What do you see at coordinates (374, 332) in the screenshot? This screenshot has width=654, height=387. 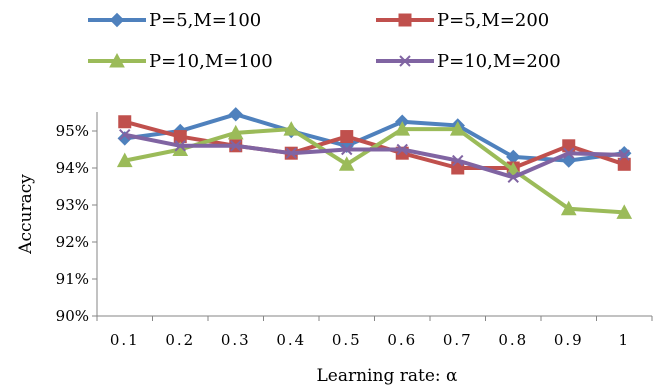 I see `x-tick-labels: 0.1 0.2 0.3 0.4 0.5 0.6 0.7 0.8 0.9 1` at bounding box center [374, 332].